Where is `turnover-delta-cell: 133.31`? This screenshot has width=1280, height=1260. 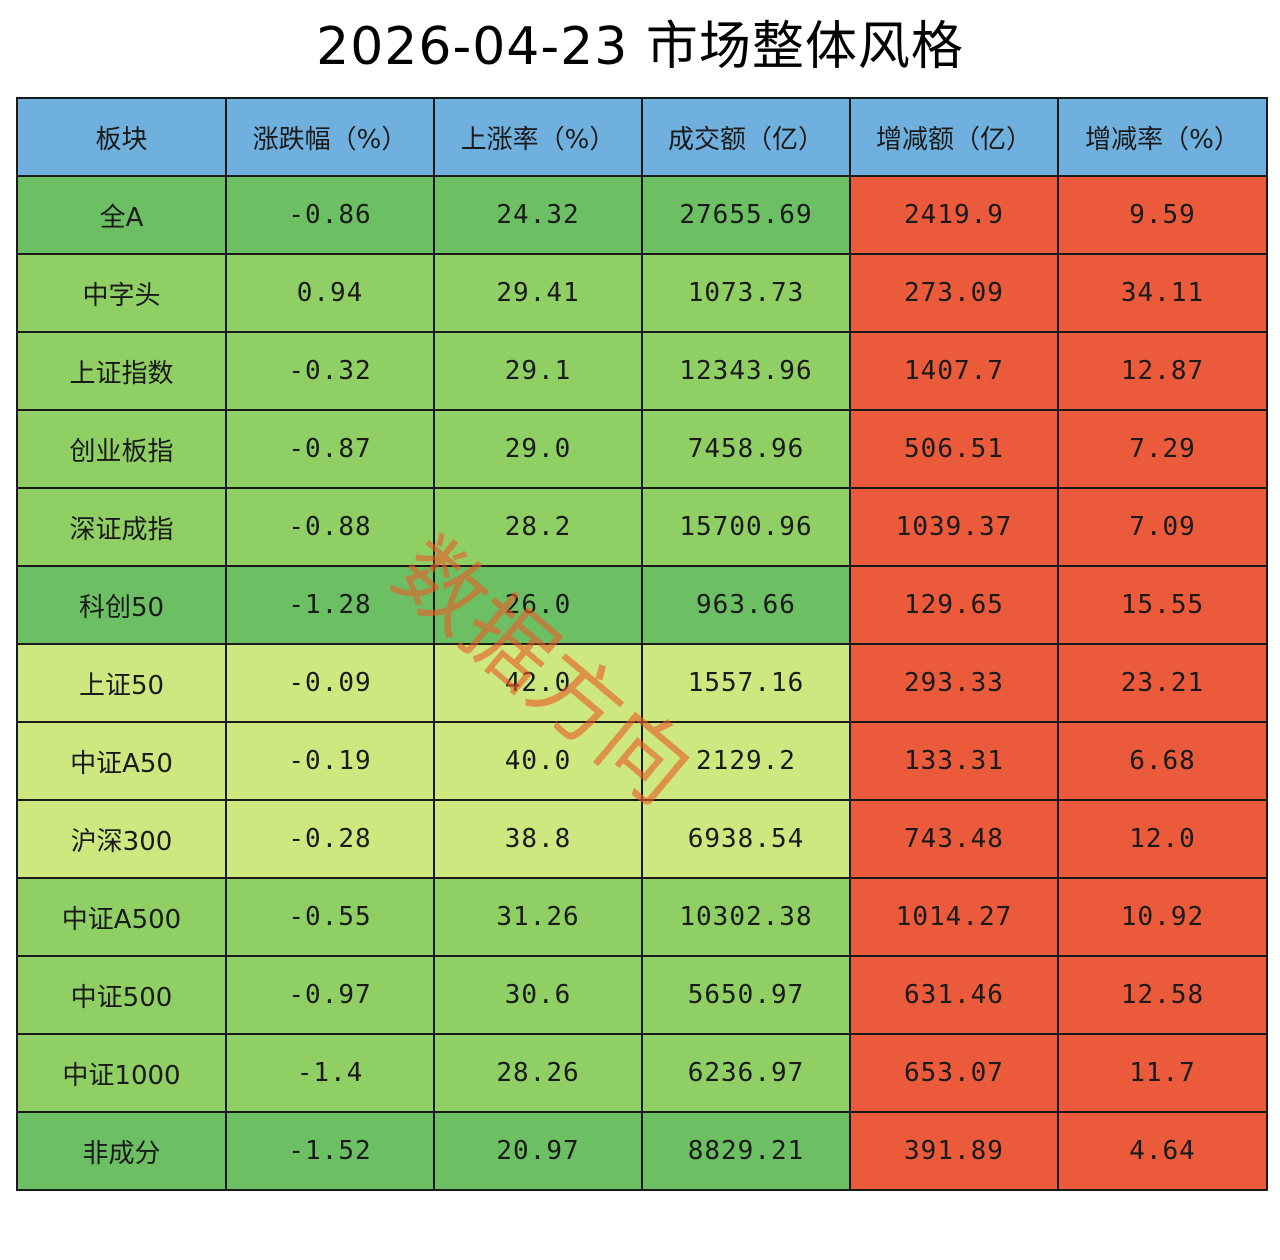 turnover-delta-cell: 133.31 is located at coordinates (954, 761).